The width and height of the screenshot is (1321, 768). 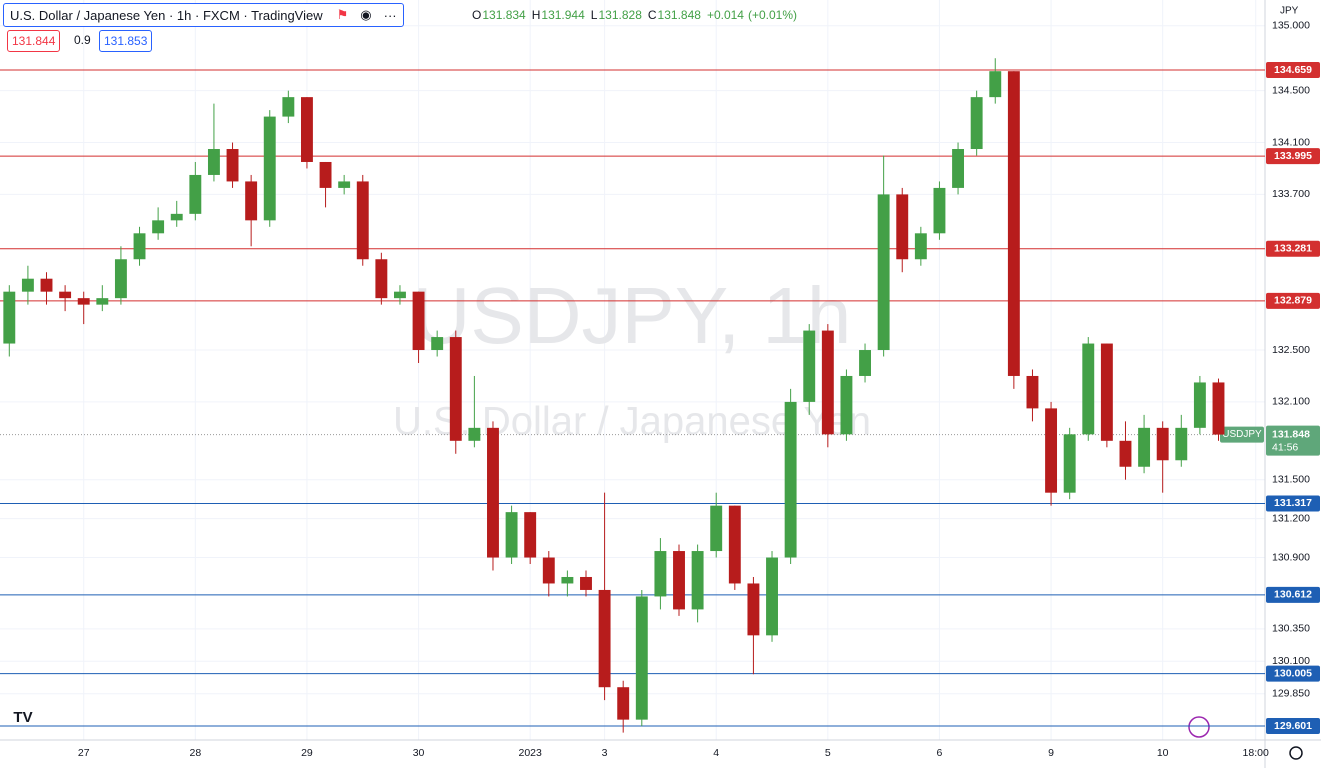 What do you see at coordinates (1291, 629) in the screenshot?
I see `y-tick-label: 130.350` at bounding box center [1291, 629].